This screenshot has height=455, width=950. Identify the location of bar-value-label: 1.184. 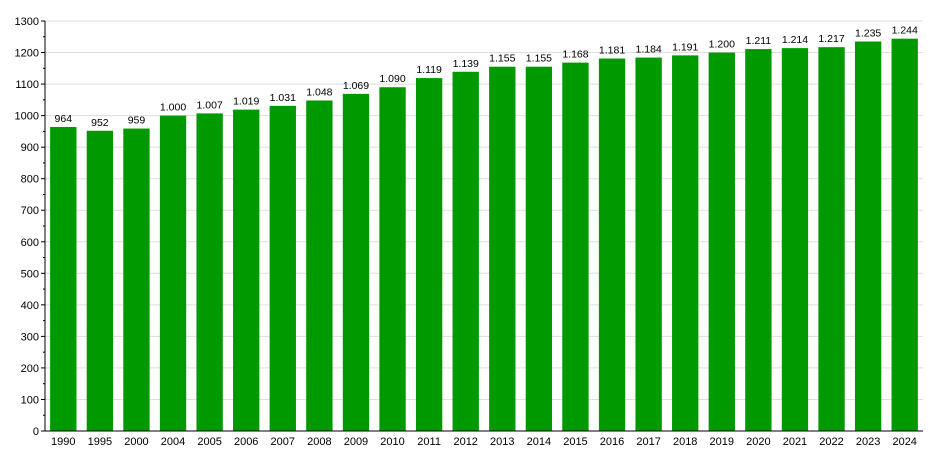
(648, 50).